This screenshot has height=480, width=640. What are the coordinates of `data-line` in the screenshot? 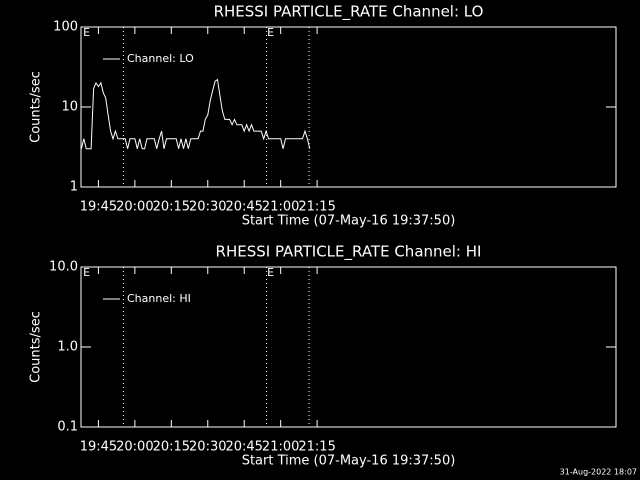 It's located at (195, 114).